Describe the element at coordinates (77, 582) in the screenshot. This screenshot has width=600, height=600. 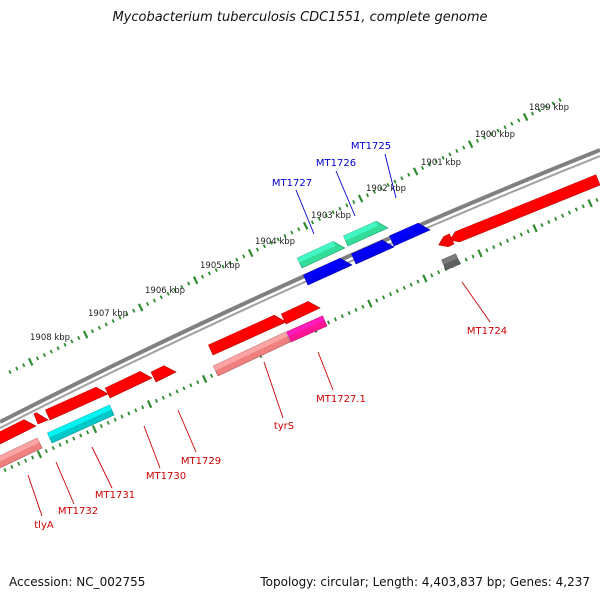
I see `accession-text: Accession: NC_002755` at that location.